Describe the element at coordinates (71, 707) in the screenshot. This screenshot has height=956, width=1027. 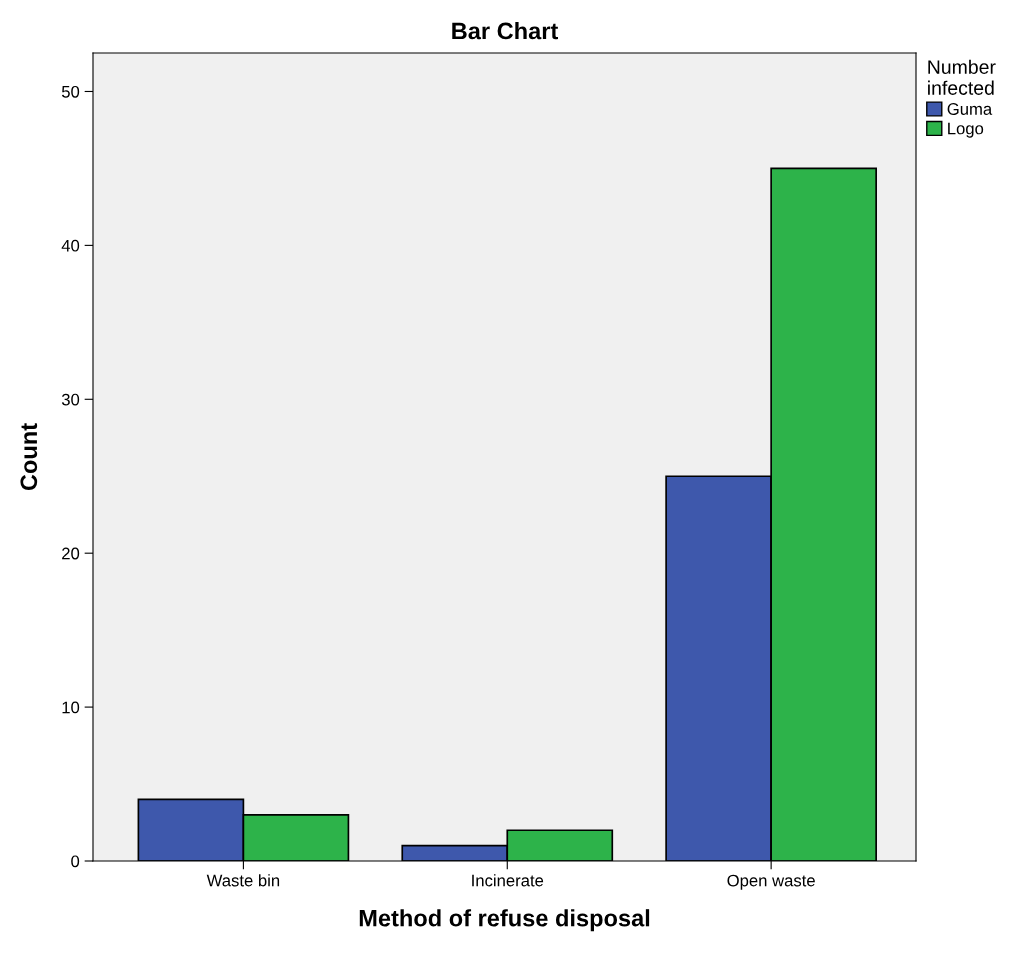
I see `y-tick-label: 10` at that location.